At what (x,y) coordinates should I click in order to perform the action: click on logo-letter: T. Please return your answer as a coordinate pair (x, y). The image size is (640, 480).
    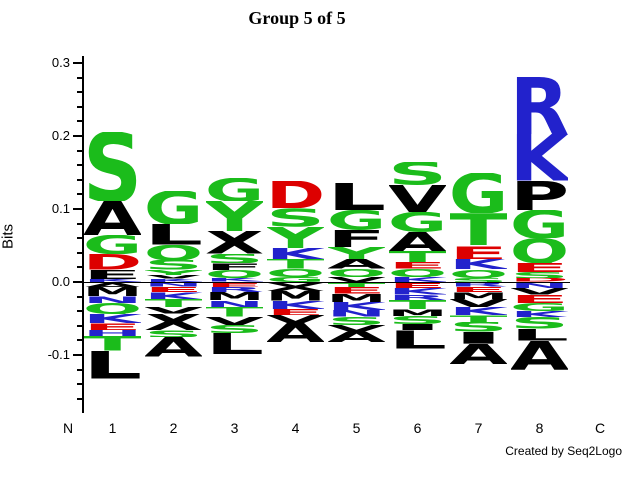
    Looking at the image, I should click on (356, 285).